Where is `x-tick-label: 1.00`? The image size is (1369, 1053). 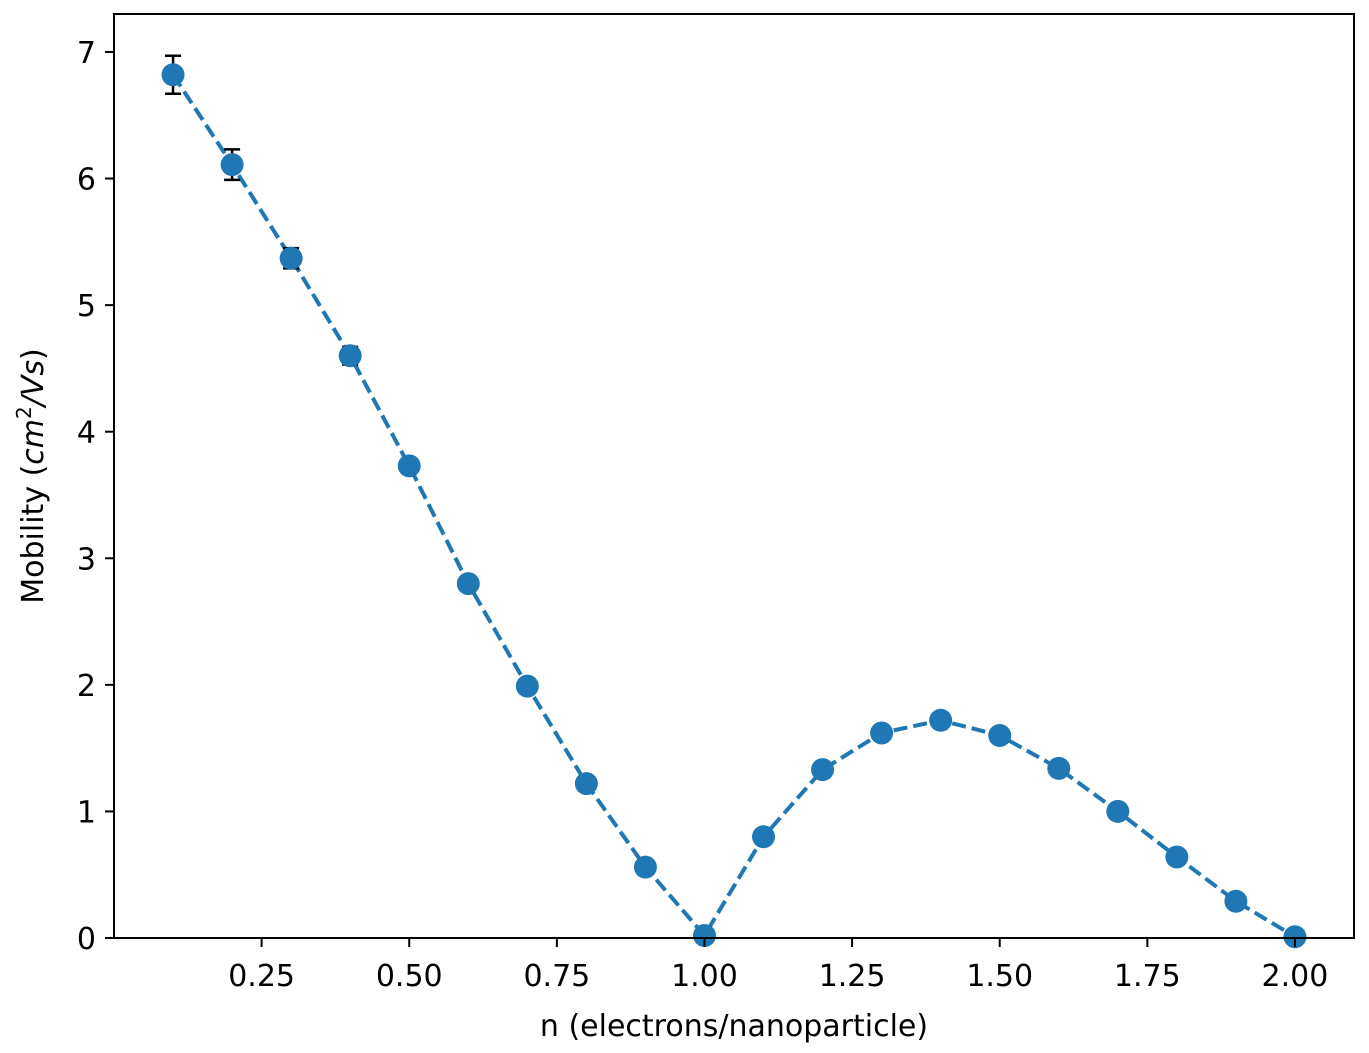 x-tick-label: 1.00 is located at coordinates (704, 976).